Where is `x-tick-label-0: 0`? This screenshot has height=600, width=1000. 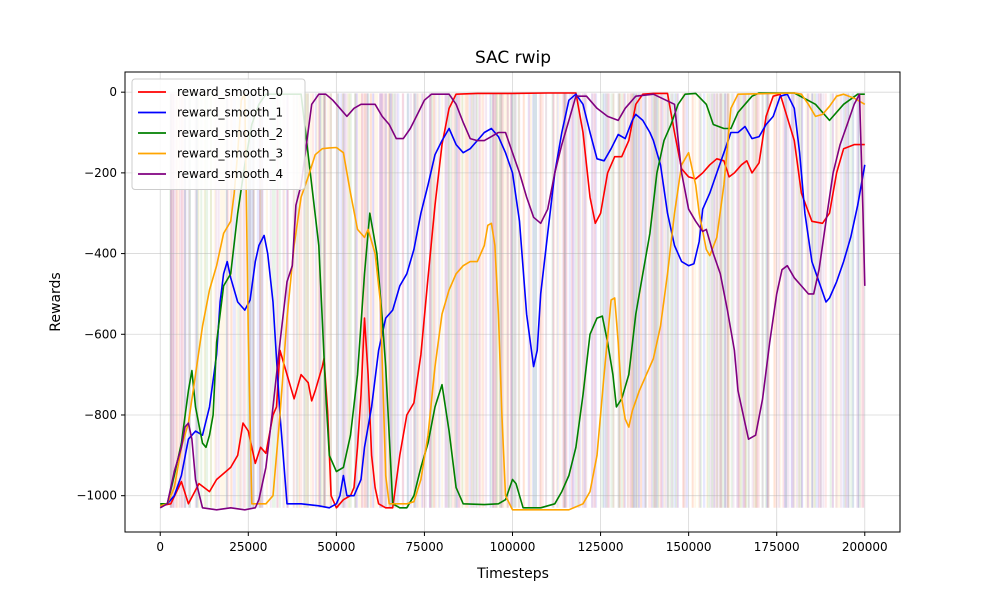
x-tick-label-0: 0 is located at coordinates (160, 547).